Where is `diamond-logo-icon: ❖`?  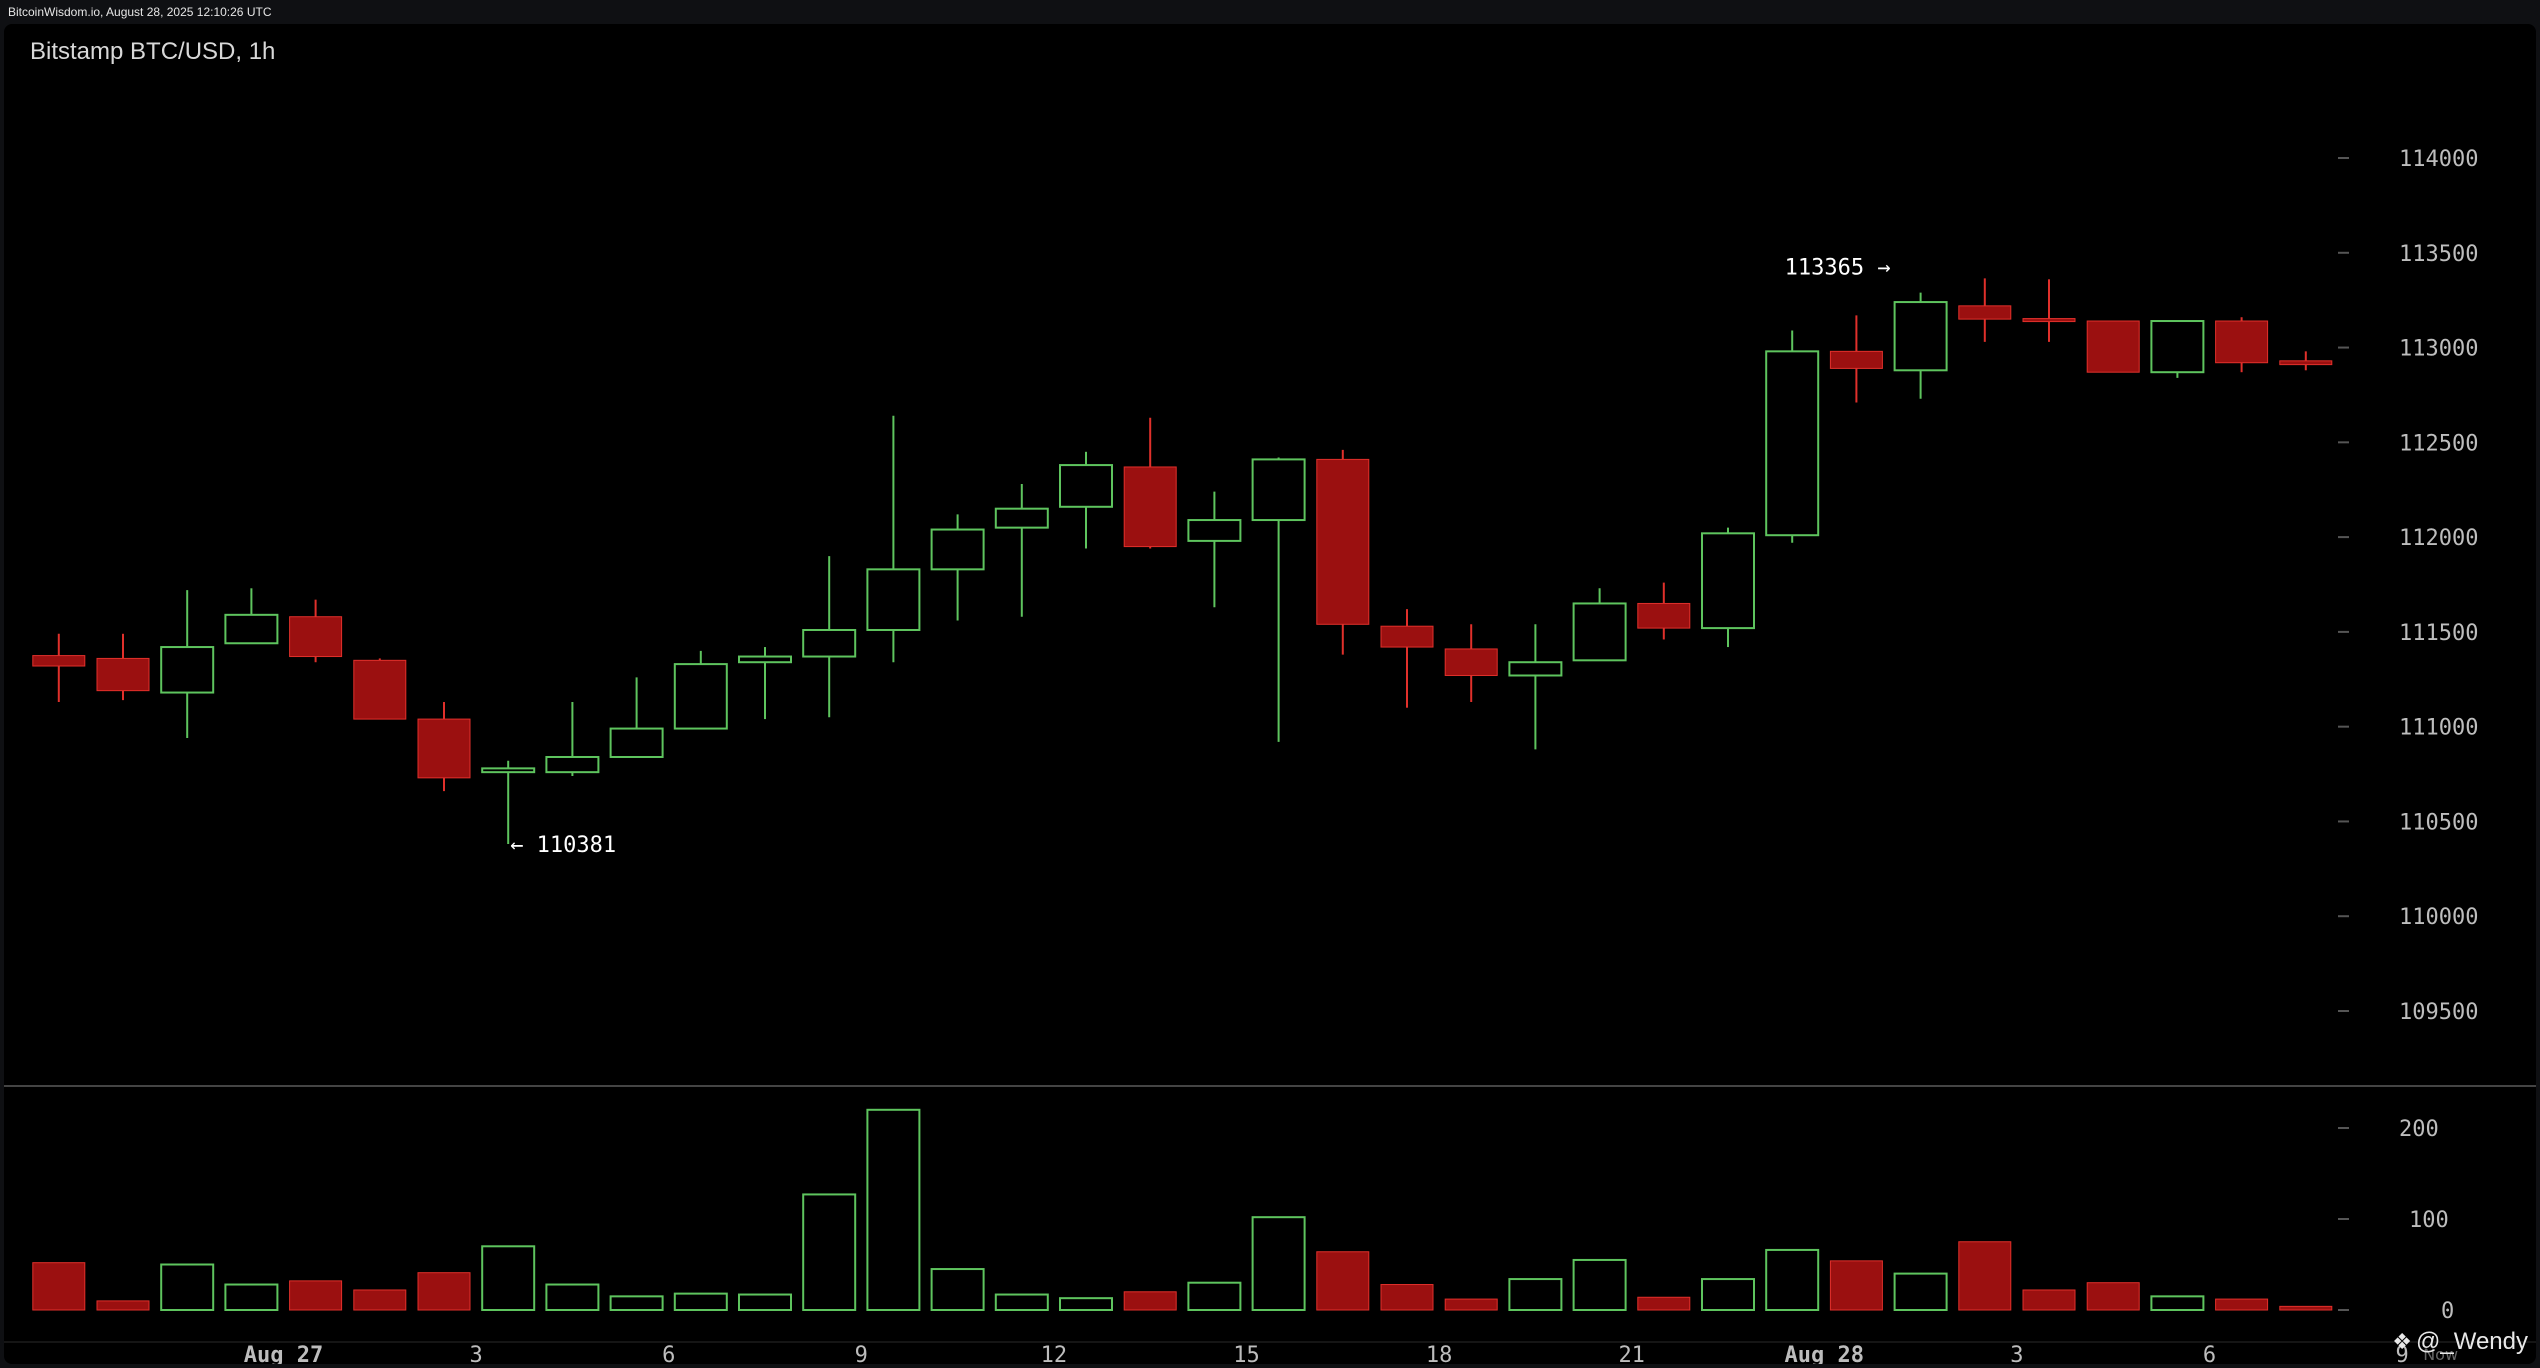 diamond-logo-icon: ❖ is located at coordinates (2402, 1341).